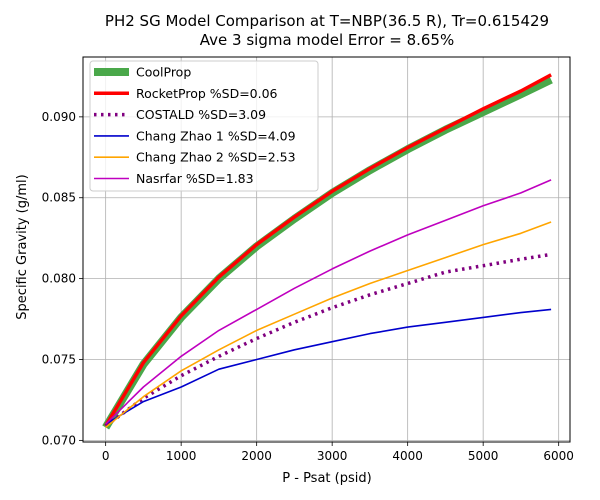 The width and height of the screenshot is (600, 500). What do you see at coordinates (407, 456) in the screenshot?
I see `x-tick-label: 4000` at bounding box center [407, 456].